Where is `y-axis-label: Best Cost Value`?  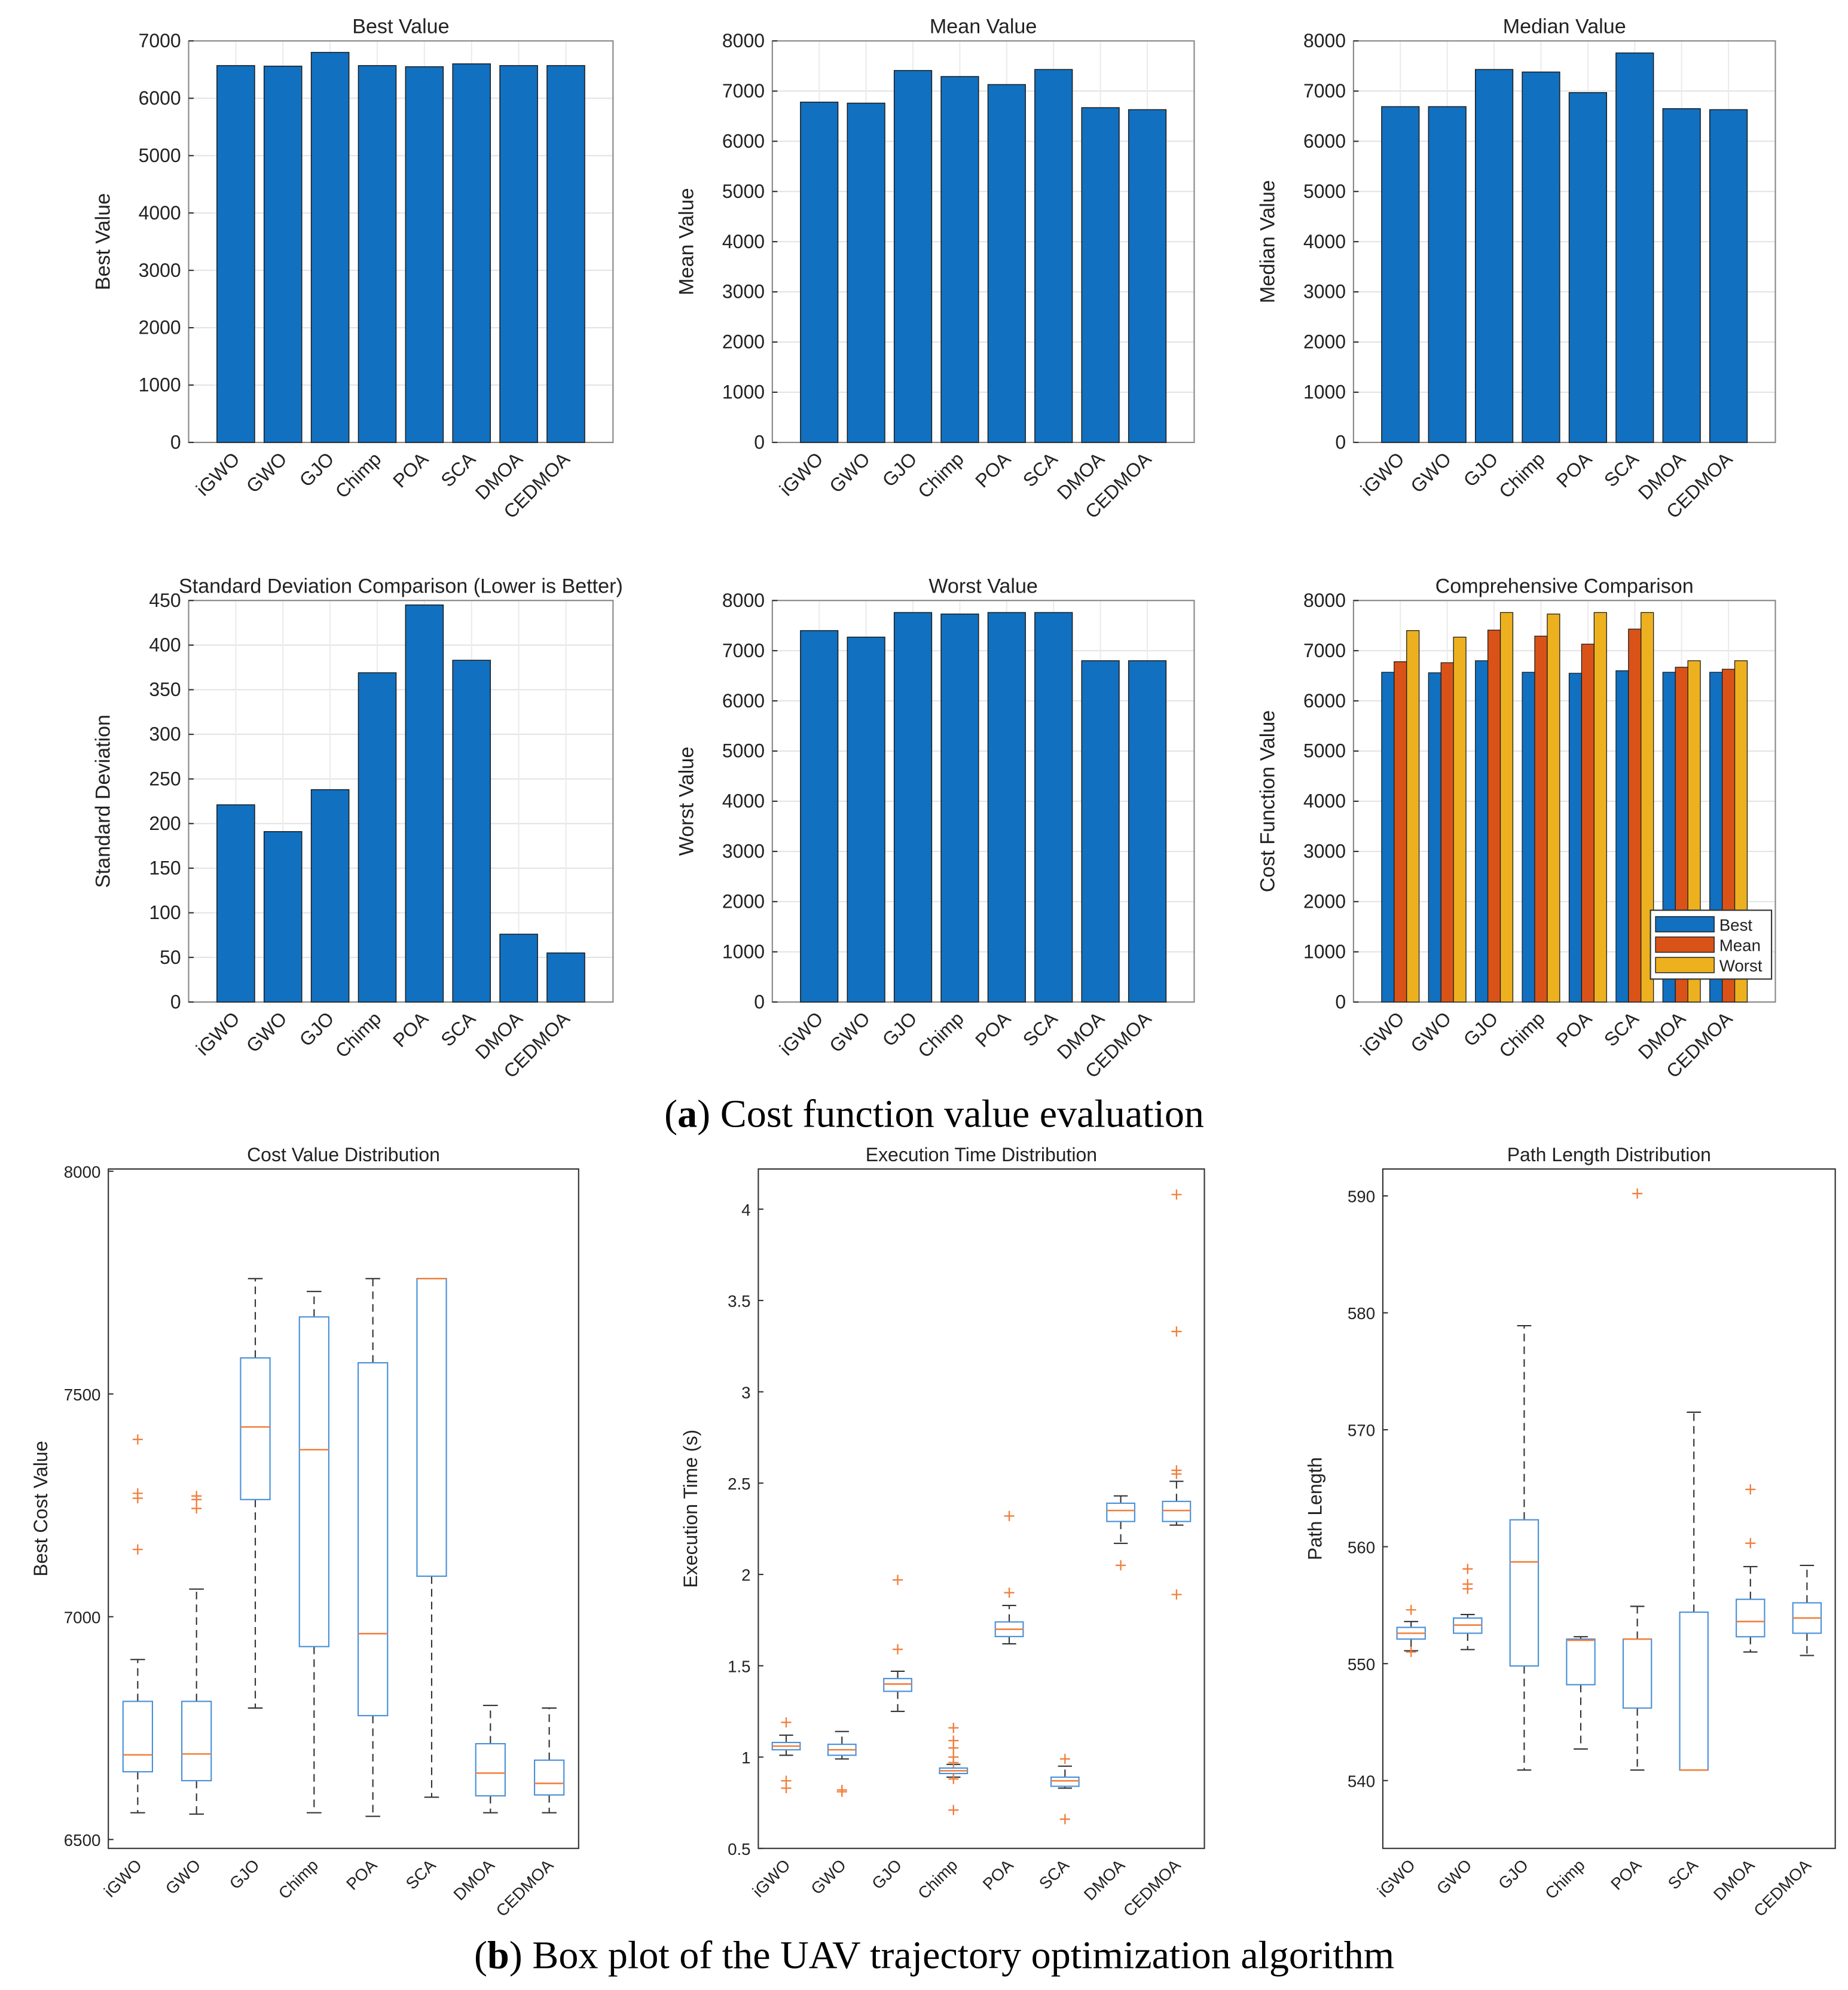 y-axis-label: Best Cost Value is located at coordinates (40, 1509).